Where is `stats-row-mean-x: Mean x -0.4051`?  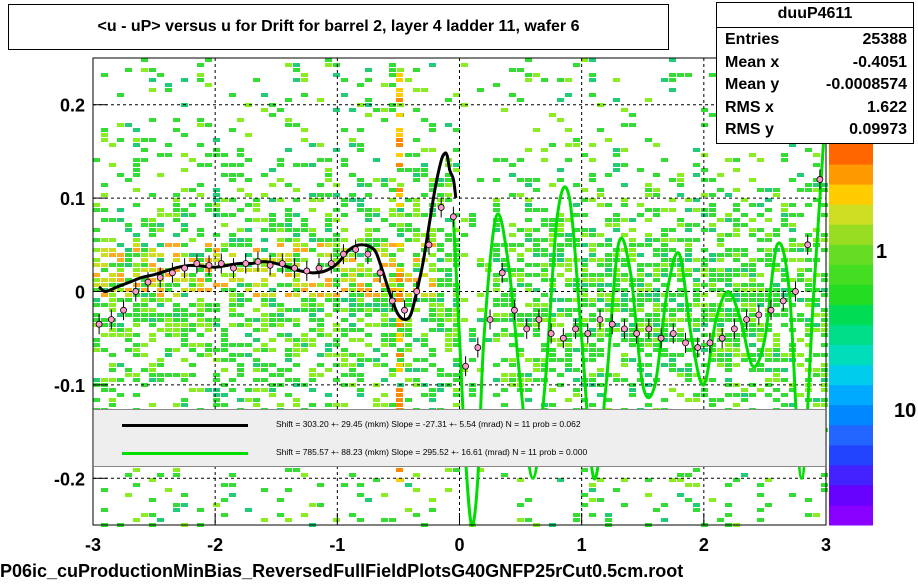
stats-row-mean-x: Mean x -0.4051 is located at coordinates (816, 65).